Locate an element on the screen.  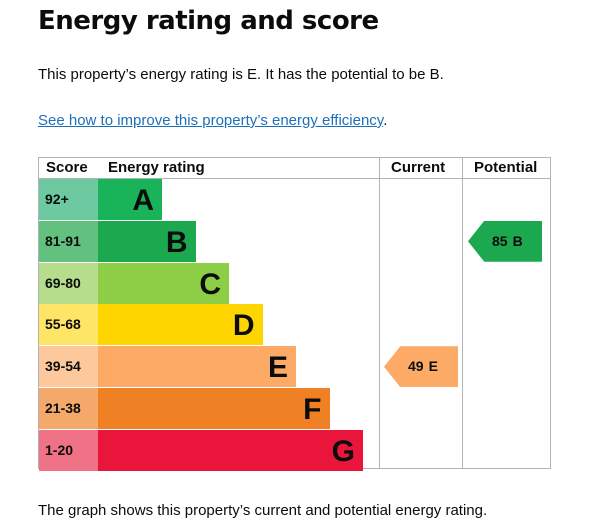
band-score-e: 39-54 is located at coordinates (68, 367).